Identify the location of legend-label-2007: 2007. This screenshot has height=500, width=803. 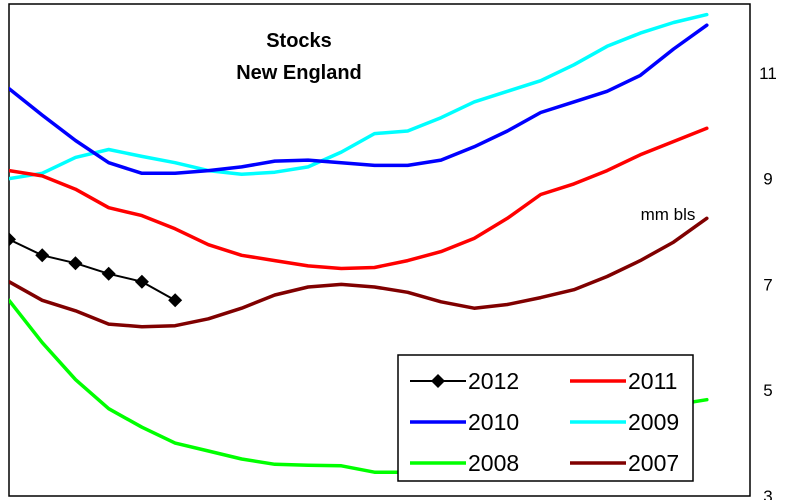
(653, 463).